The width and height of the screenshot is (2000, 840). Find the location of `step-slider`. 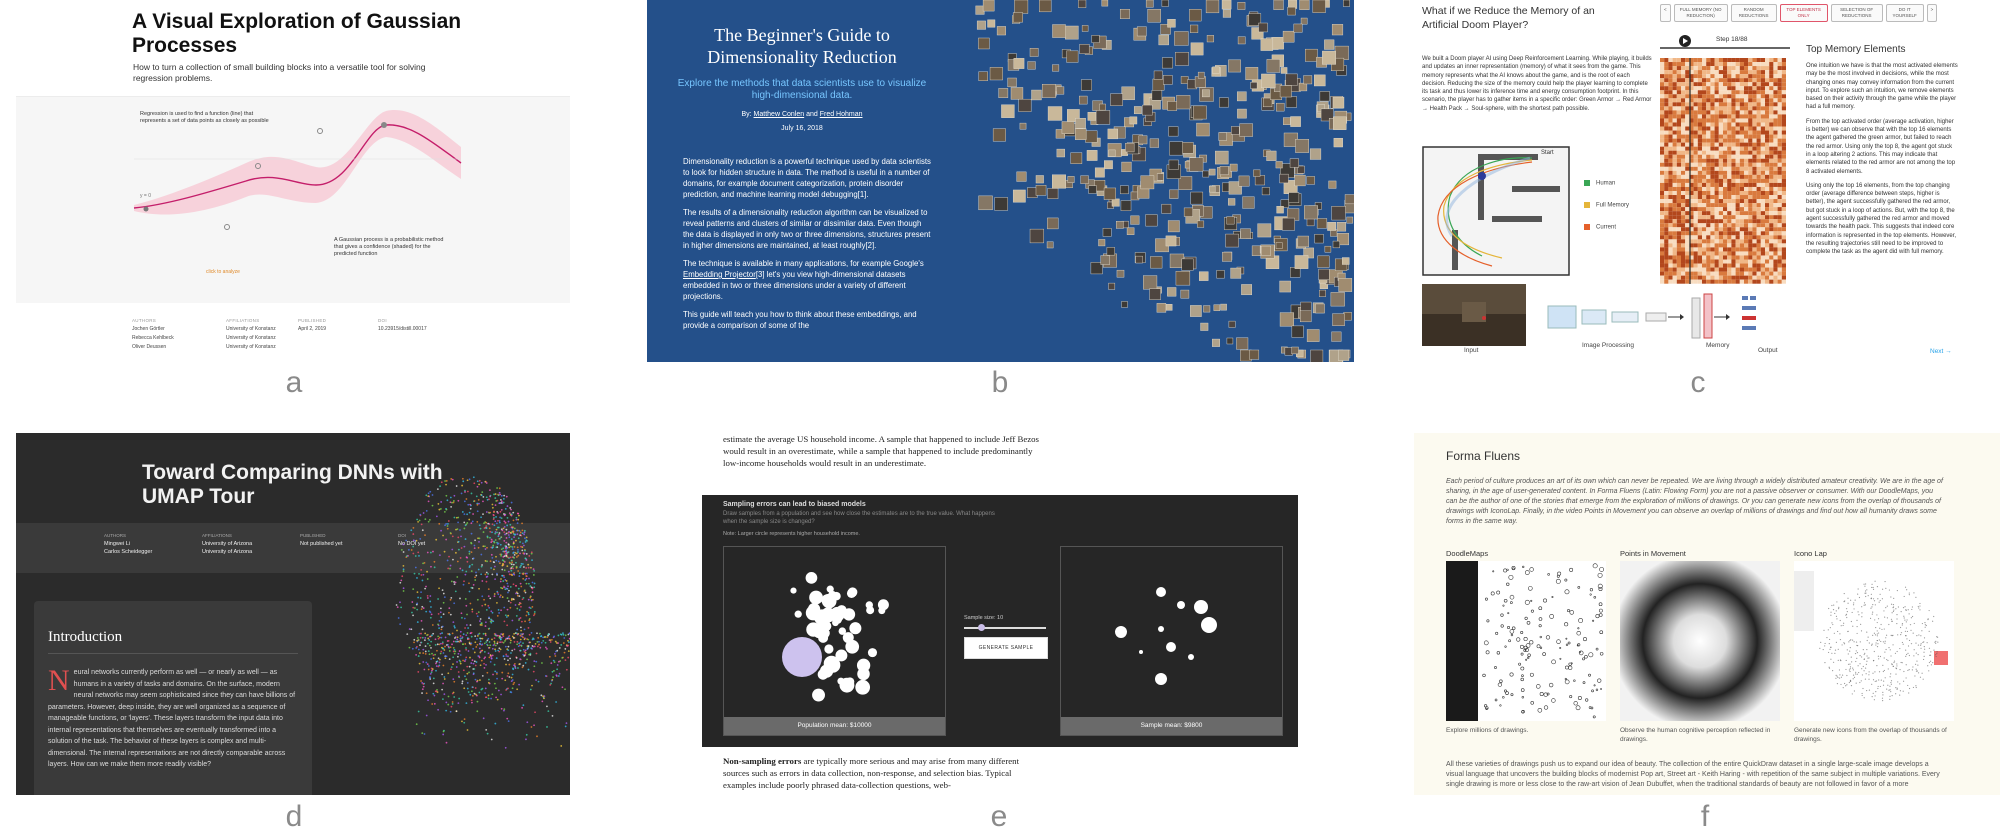

step-slider is located at coordinates (1725, 41).